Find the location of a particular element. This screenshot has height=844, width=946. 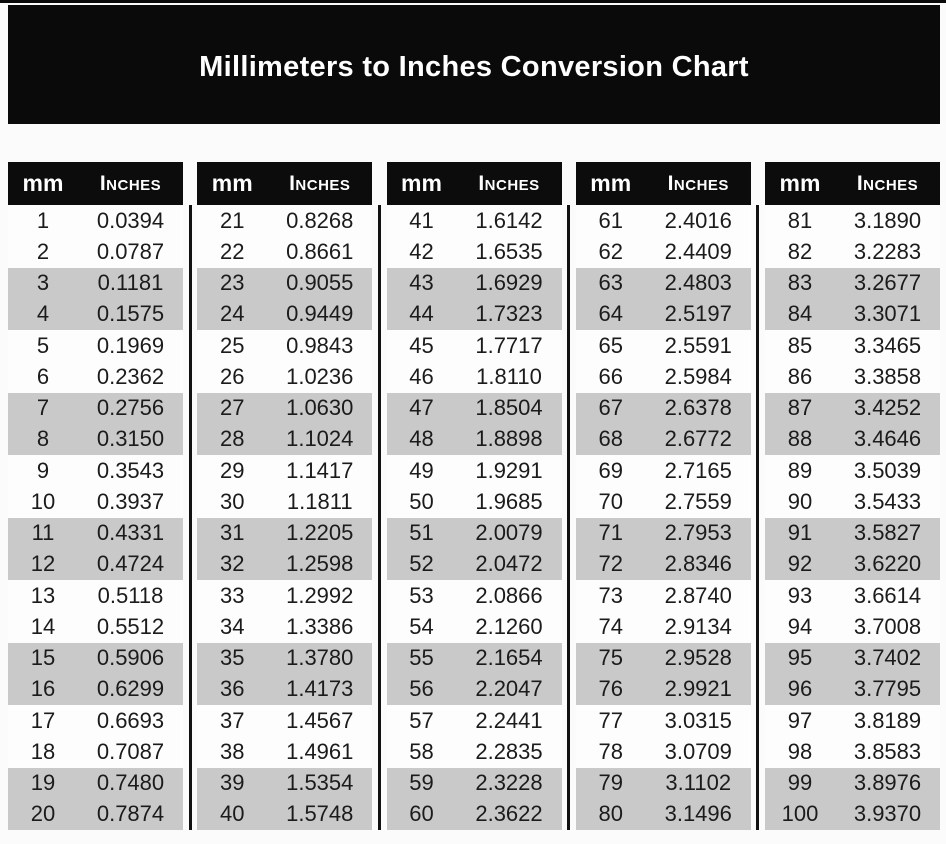

table-row: 54 2.1260 is located at coordinates (474, 627).